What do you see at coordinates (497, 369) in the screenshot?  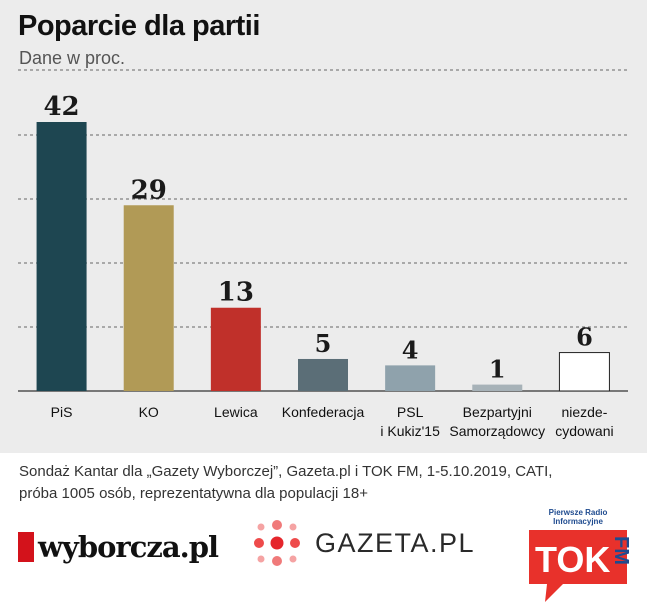 I see `value-label: 1` at bounding box center [497, 369].